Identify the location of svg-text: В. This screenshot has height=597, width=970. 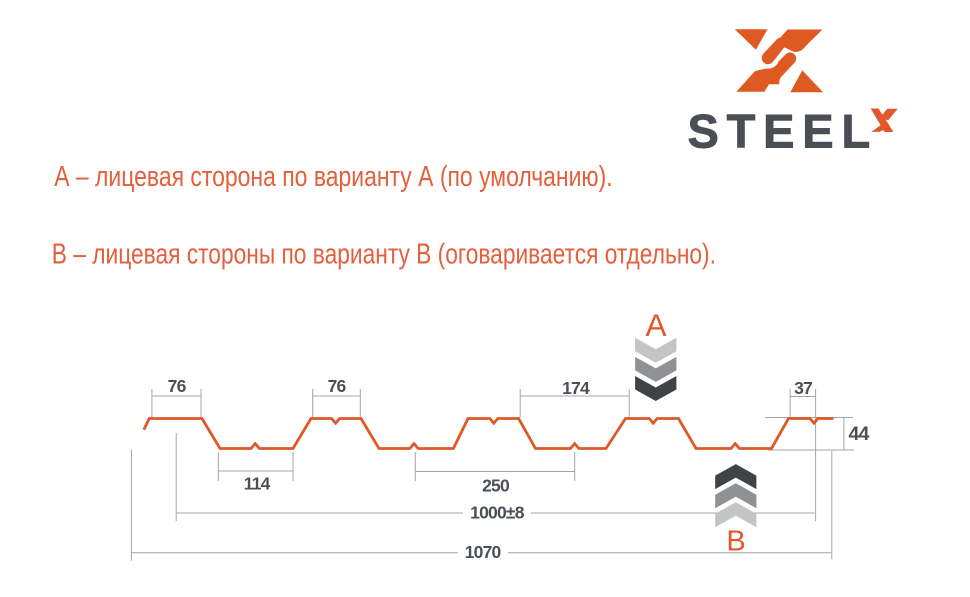
(735, 542).